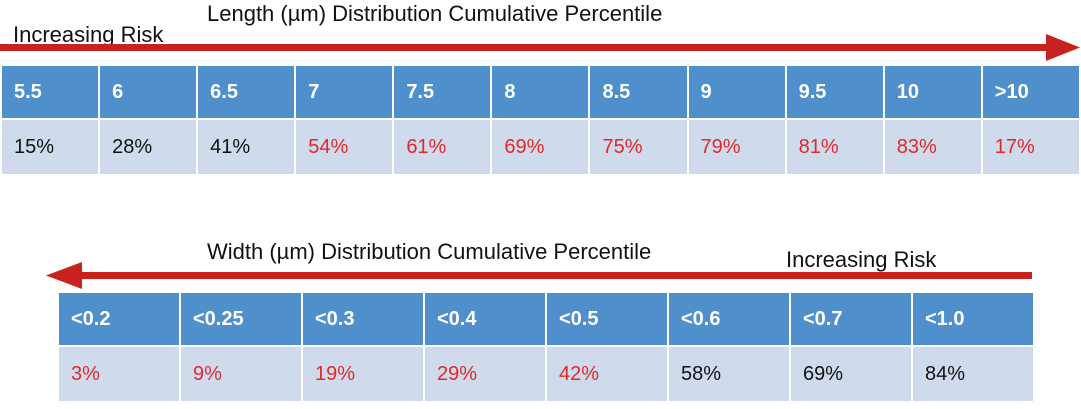  Describe the element at coordinates (834, 147) in the screenshot. I see `length-value-cell: 81%` at that location.